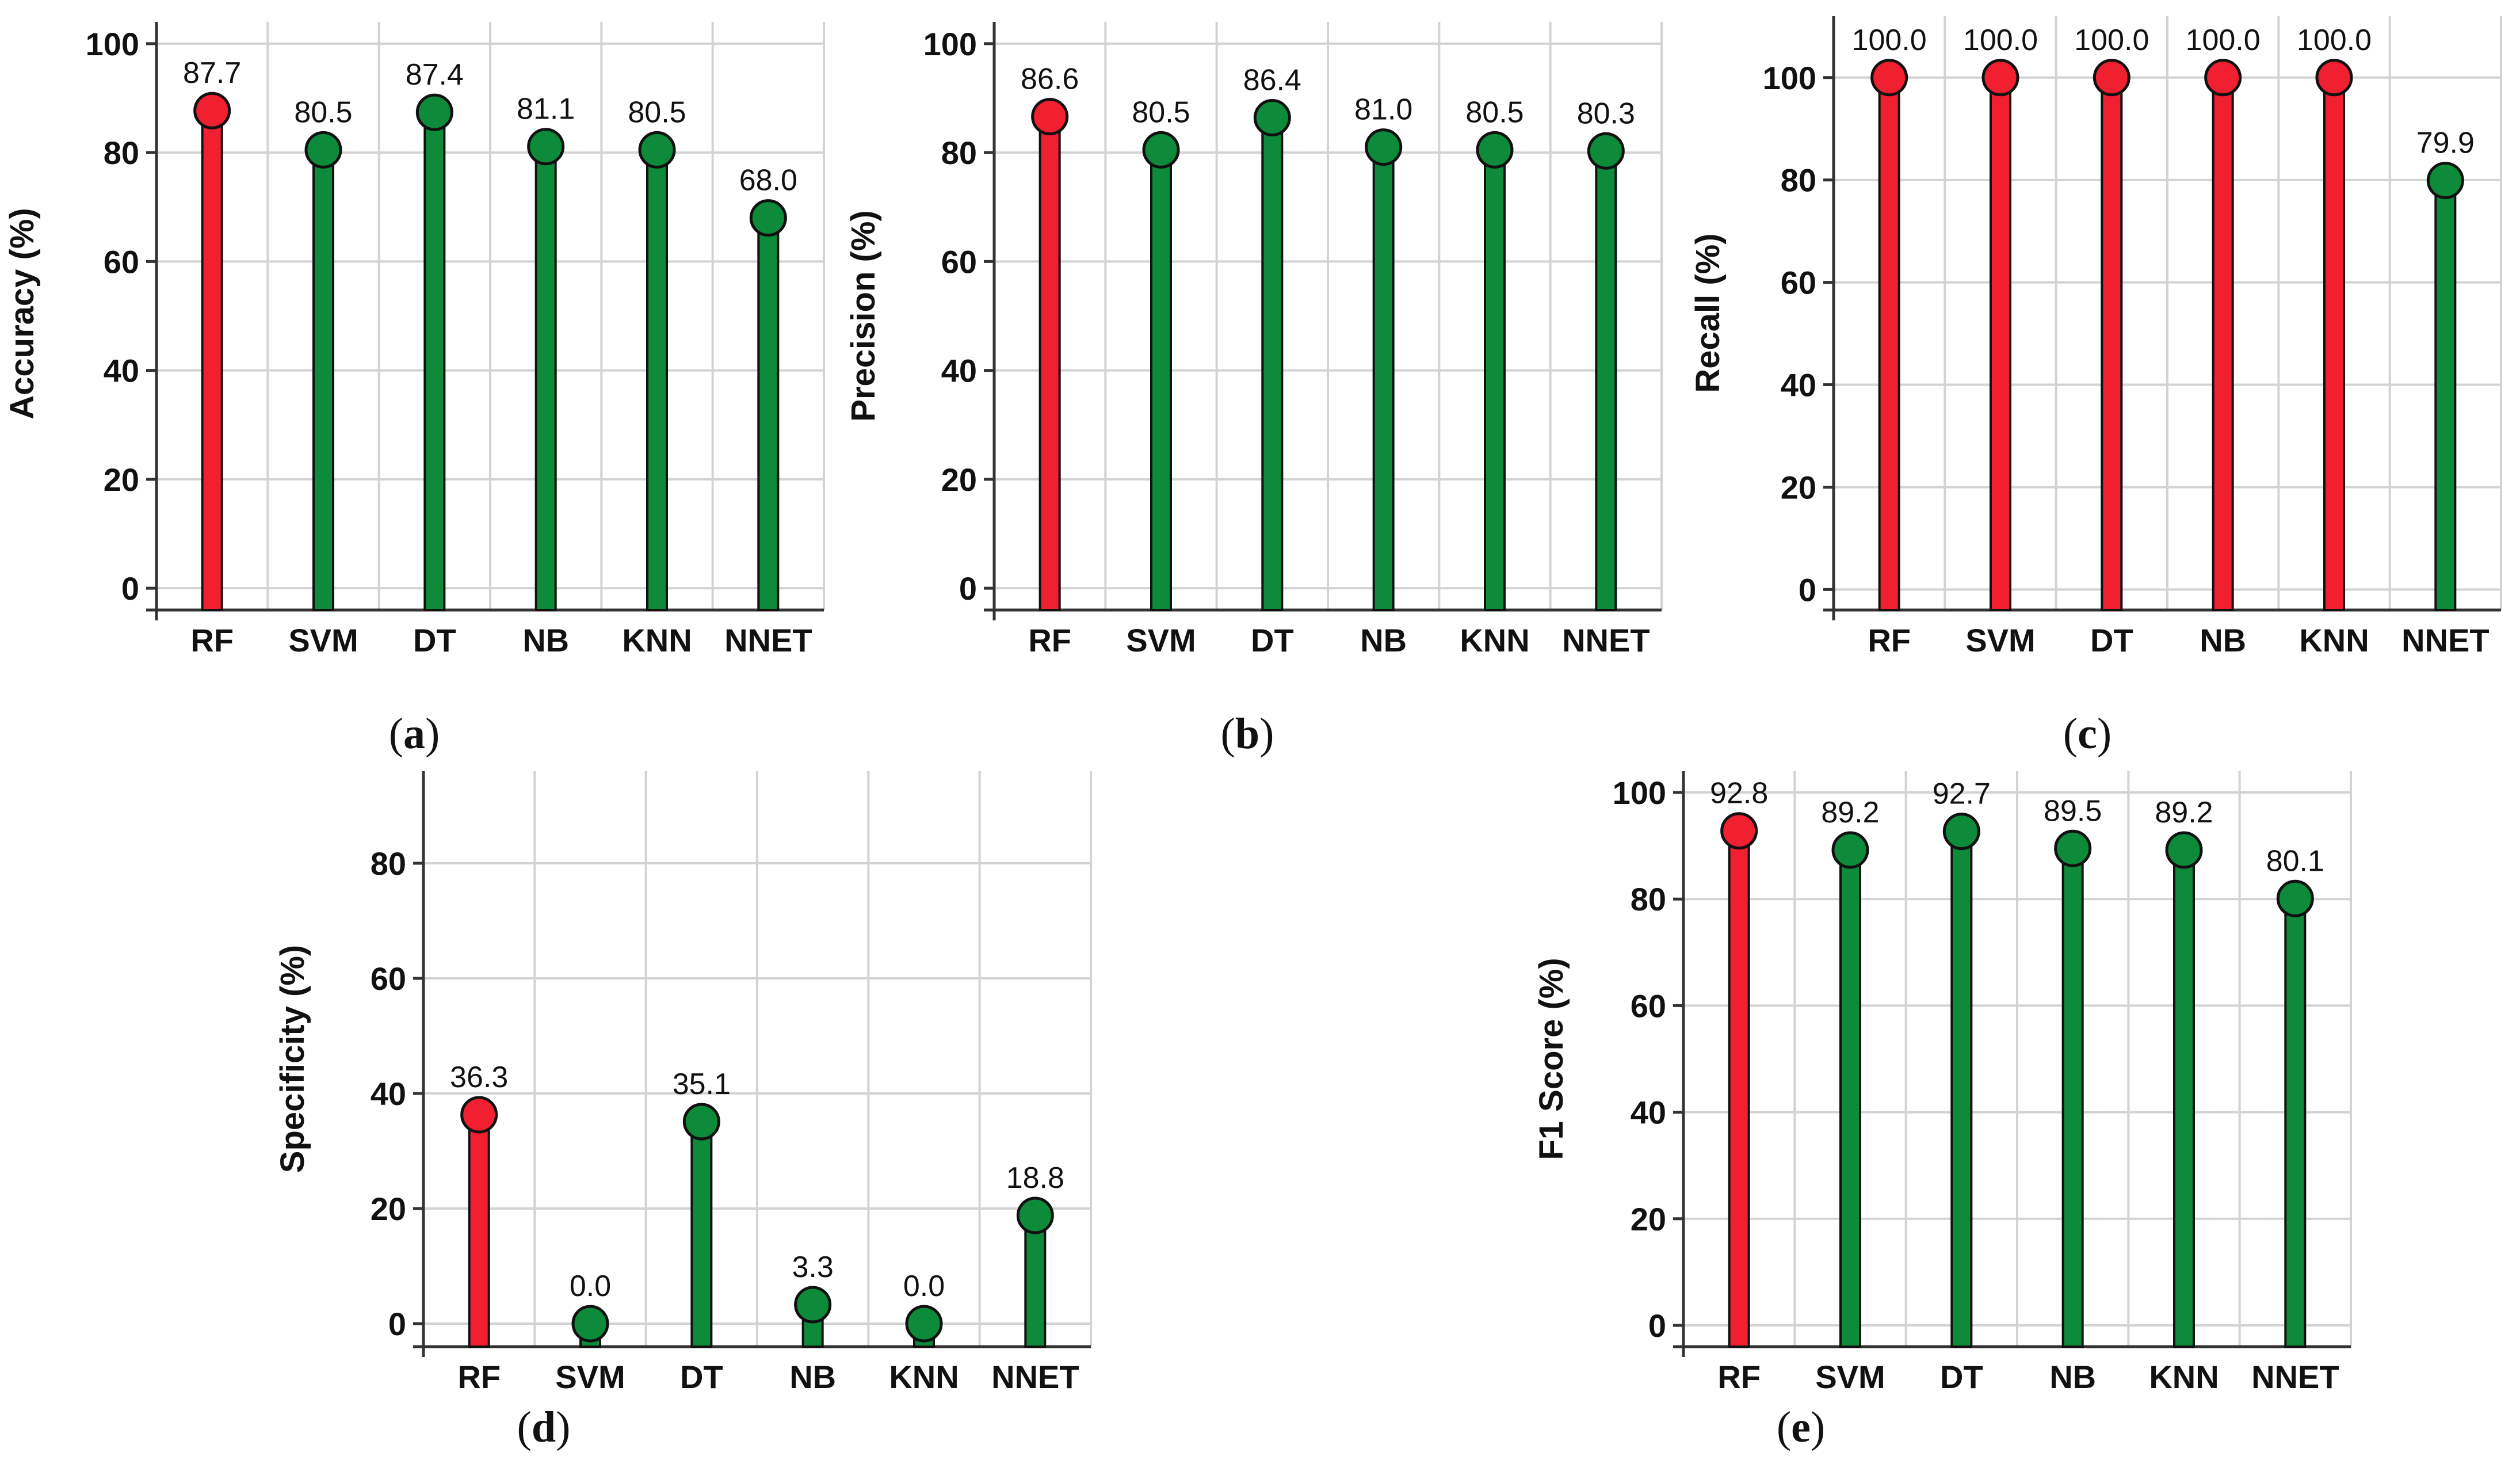  Describe the element at coordinates (813, 1267) in the screenshot. I see `value-label-nb: 3.3` at that location.